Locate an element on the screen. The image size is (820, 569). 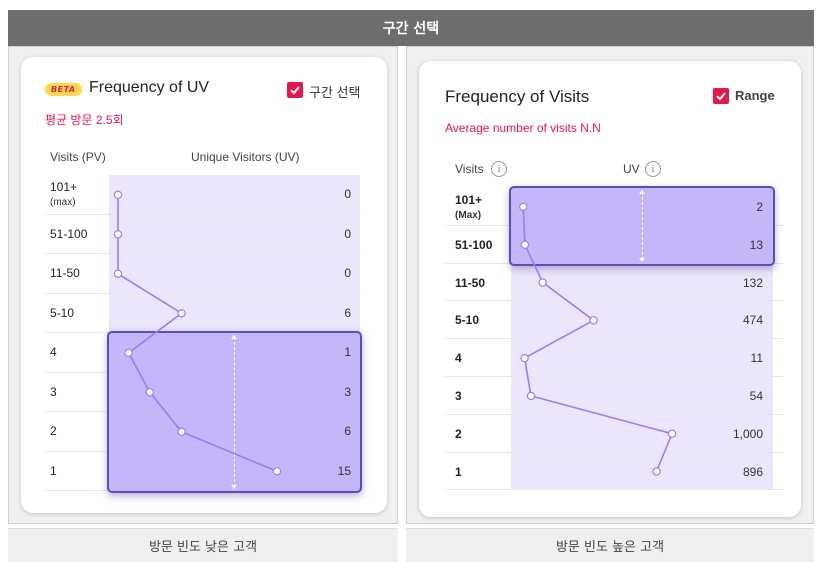
row-label-sub: (max) is located at coordinates (63, 202).